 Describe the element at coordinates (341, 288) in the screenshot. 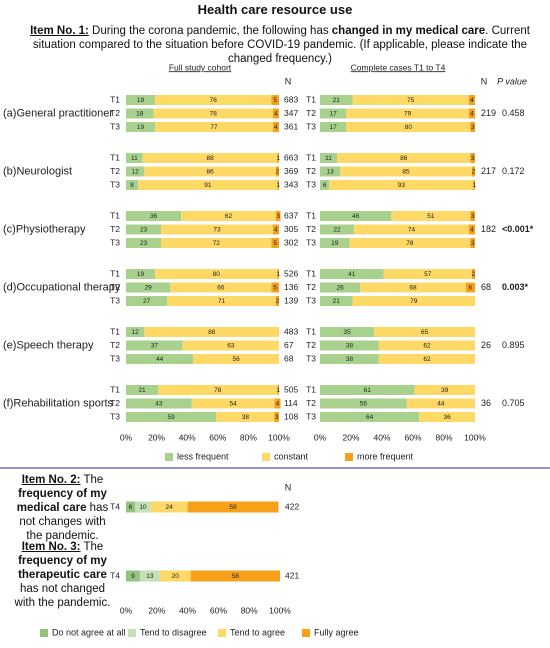

I see `data-label: 26` at that location.